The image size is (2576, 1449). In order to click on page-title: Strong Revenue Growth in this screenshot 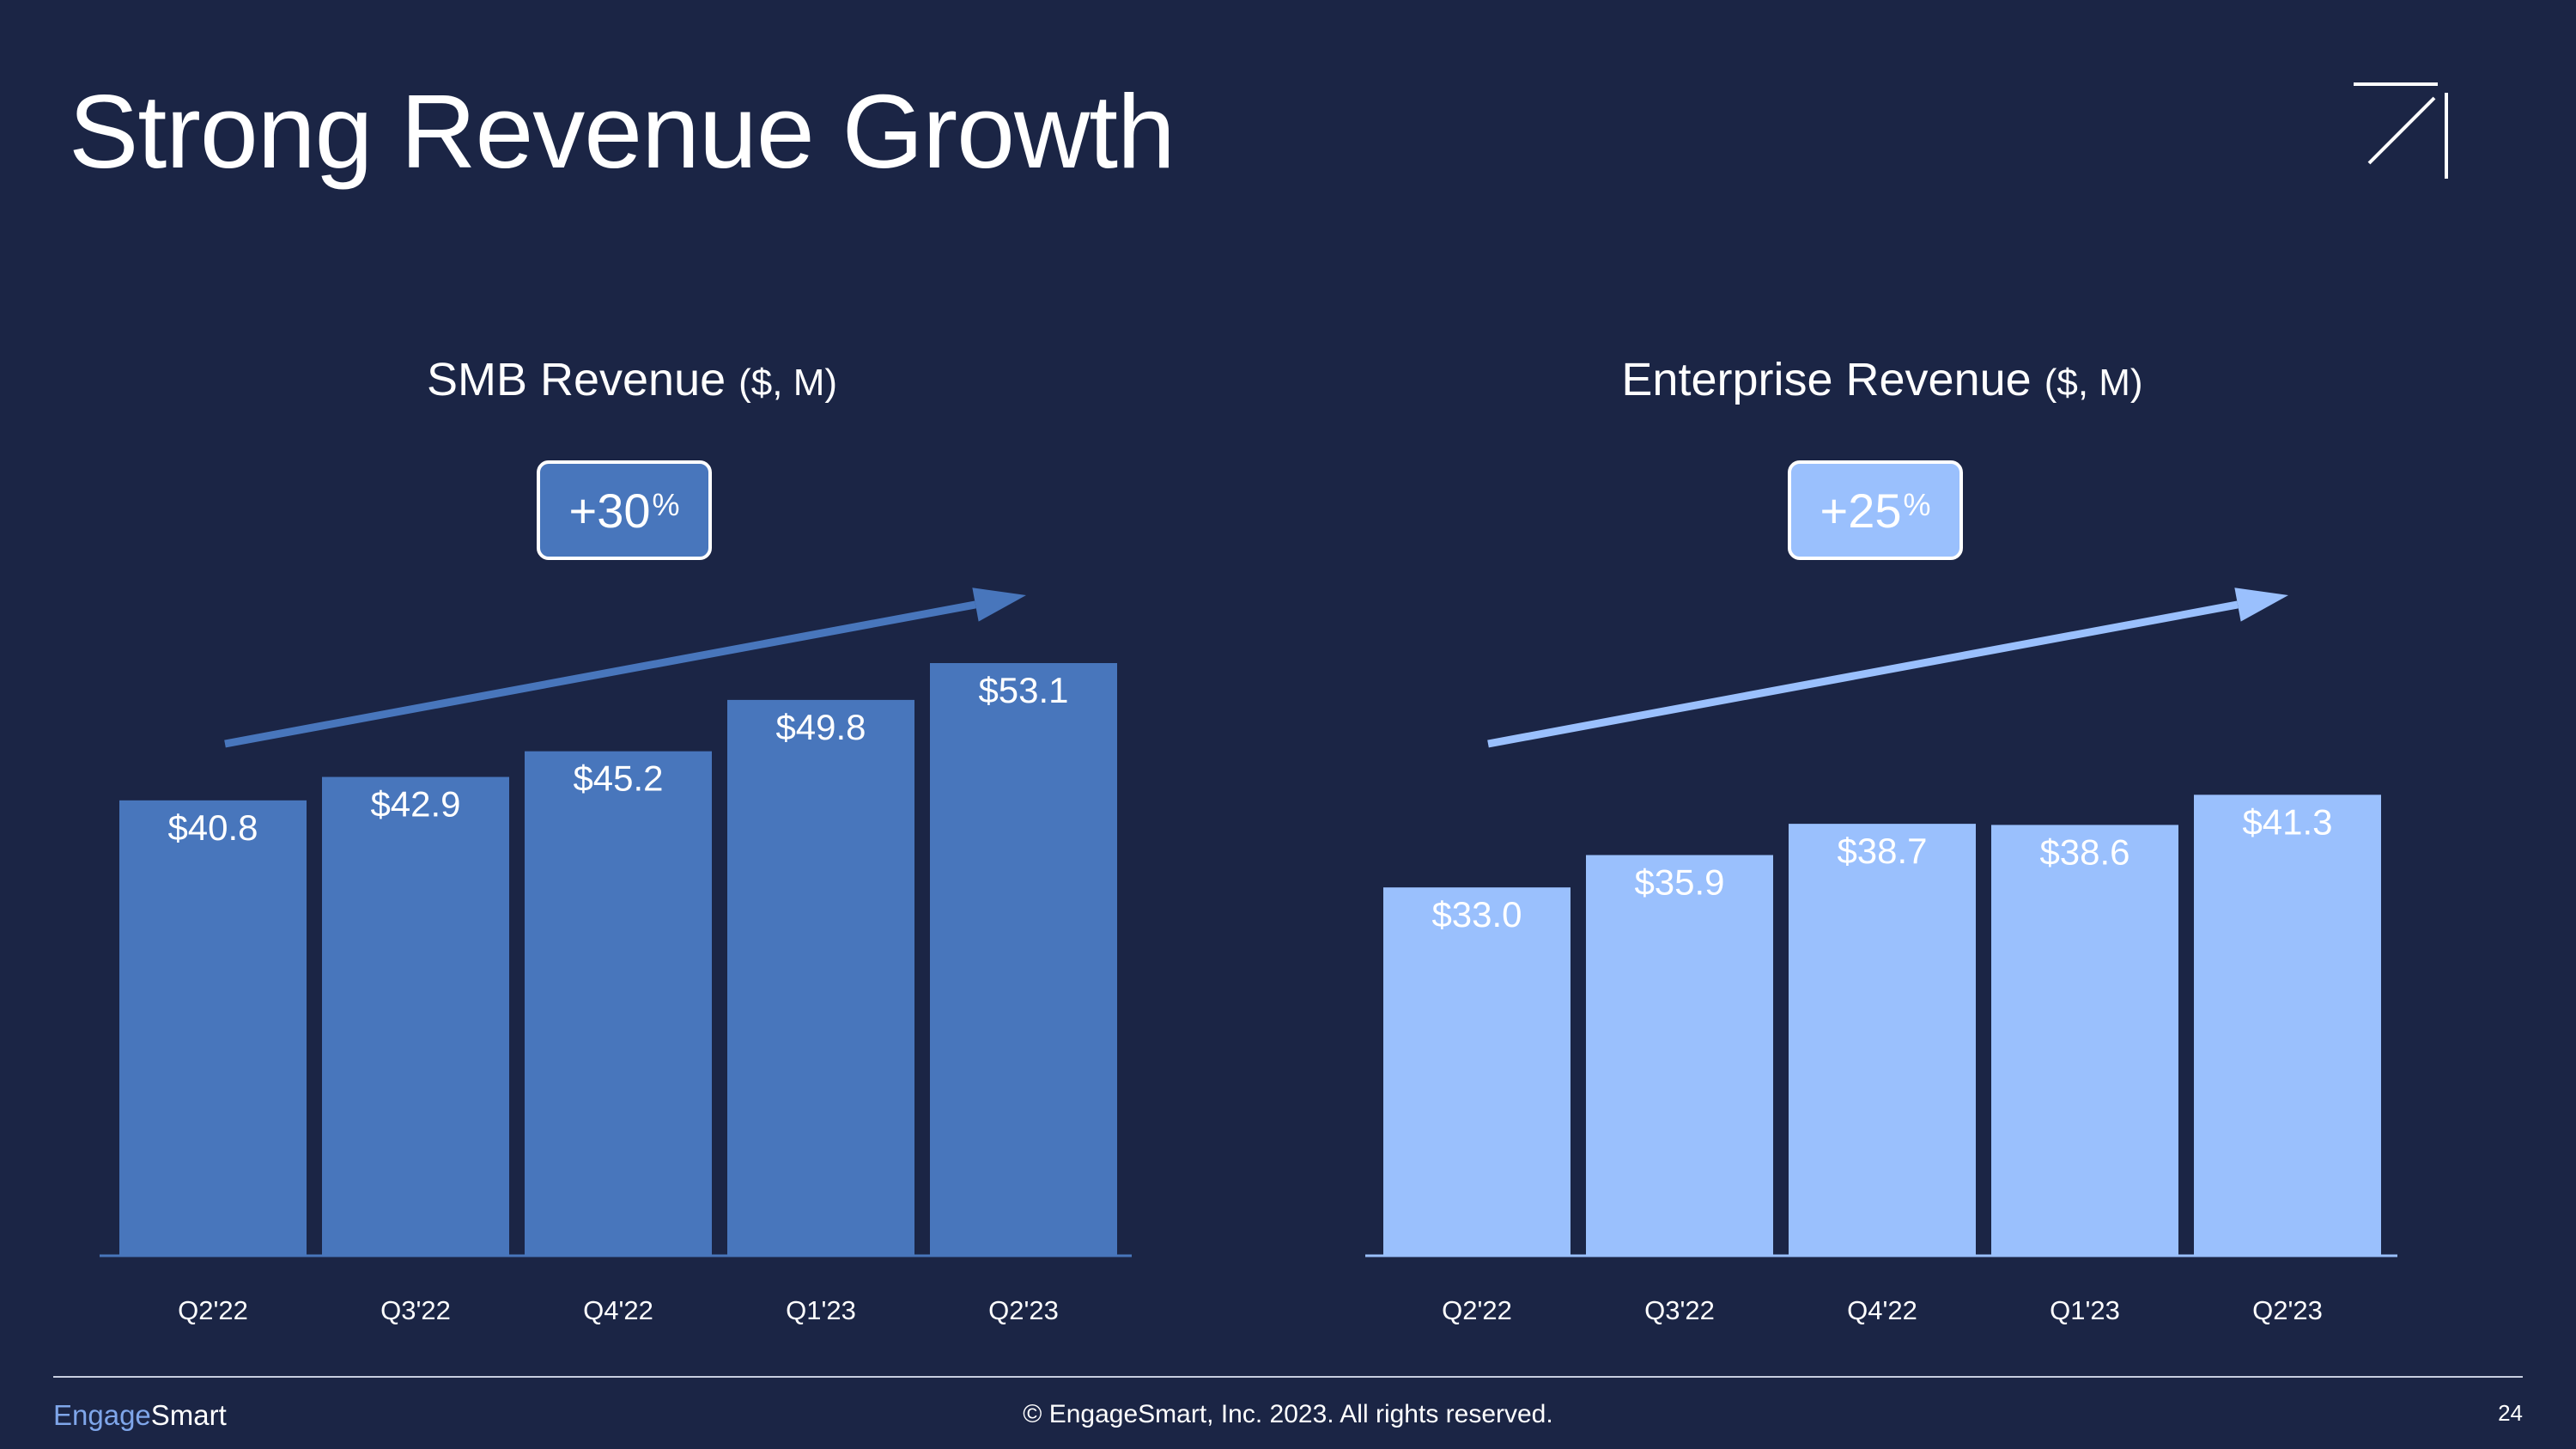, I will do `click(622, 131)`.